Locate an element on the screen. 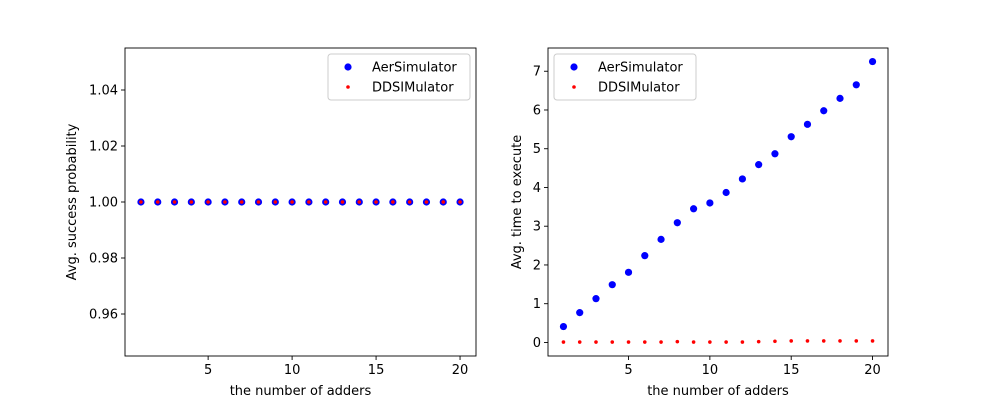 The width and height of the screenshot is (1000, 400). y-tick-label: 1.04 is located at coordinates (103, 91).